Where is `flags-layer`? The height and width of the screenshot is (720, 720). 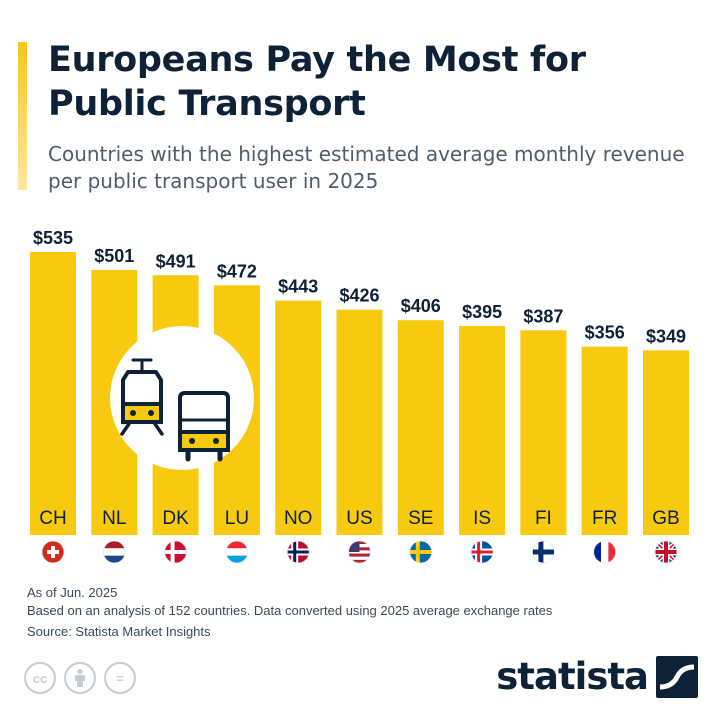
flags-layer is located at coordinates (359, 552).